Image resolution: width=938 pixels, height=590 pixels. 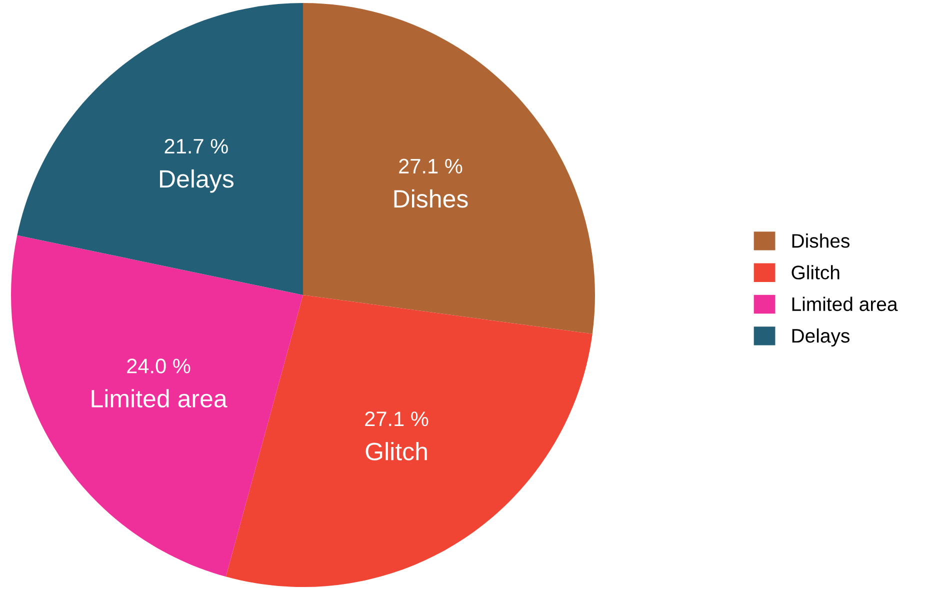 I want to click on legend-label: Dishes, so click(x=821, y=240).